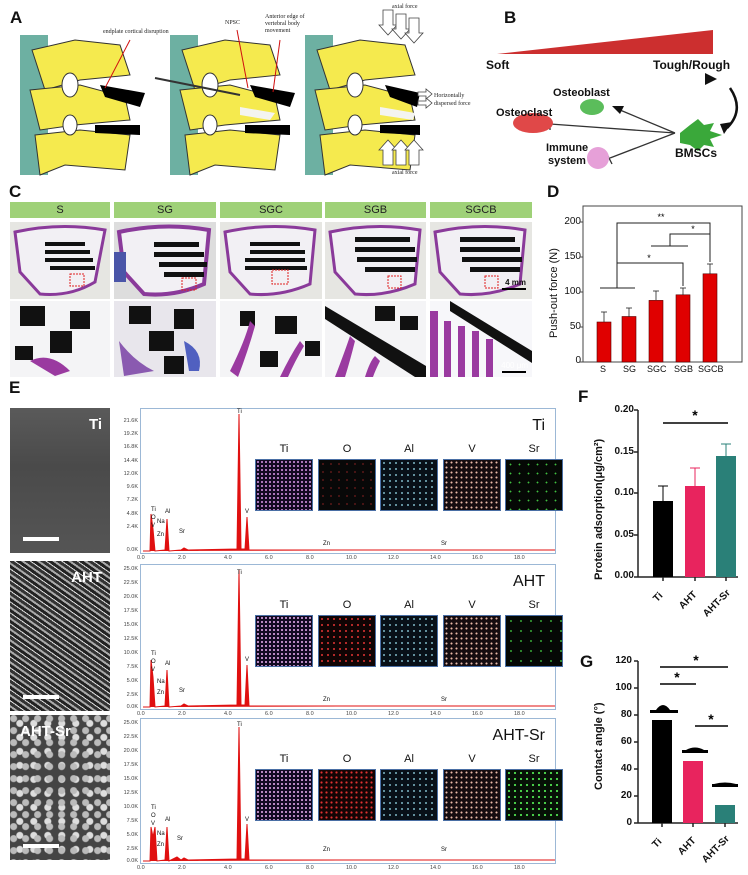 The image size is (748, 875). What do you see at coordinates (271, 339) in the screenshot?
I see `histology-detail-sgc` at bounding box center [271, 339].